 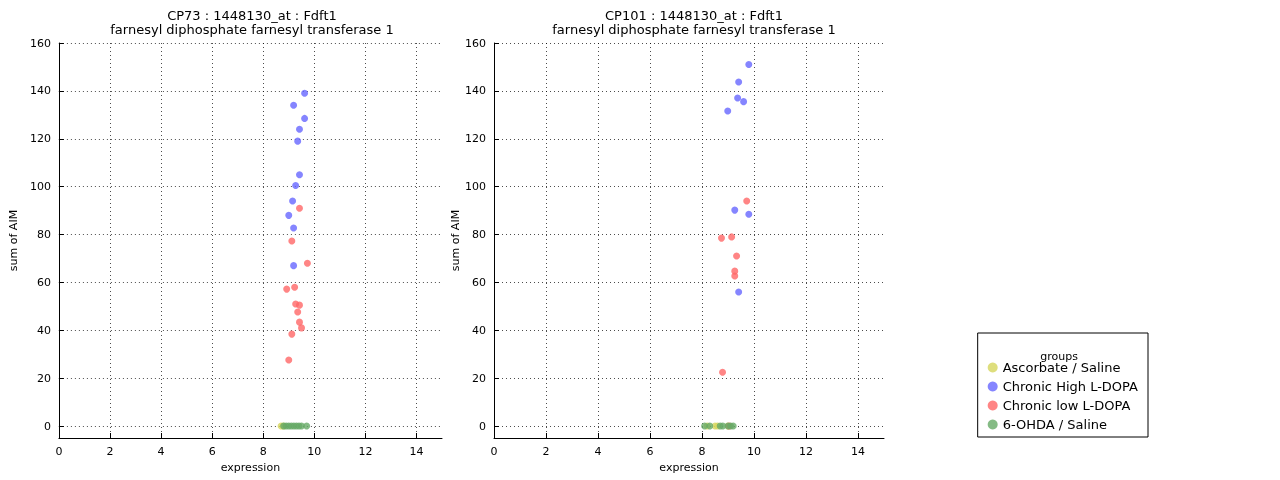 What do you see at coordinates (1055, 424) in the screenshot?
I see `legend-label: 6-OHDA / Saline` at bounding box center [1055, 424].